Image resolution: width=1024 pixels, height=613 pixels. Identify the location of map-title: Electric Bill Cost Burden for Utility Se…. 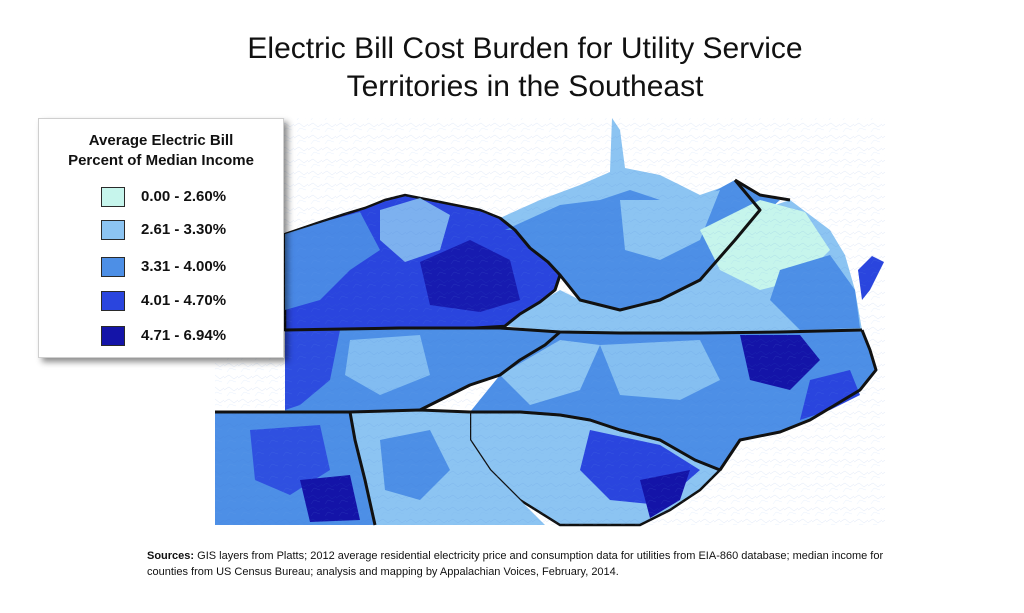
(525, 68).